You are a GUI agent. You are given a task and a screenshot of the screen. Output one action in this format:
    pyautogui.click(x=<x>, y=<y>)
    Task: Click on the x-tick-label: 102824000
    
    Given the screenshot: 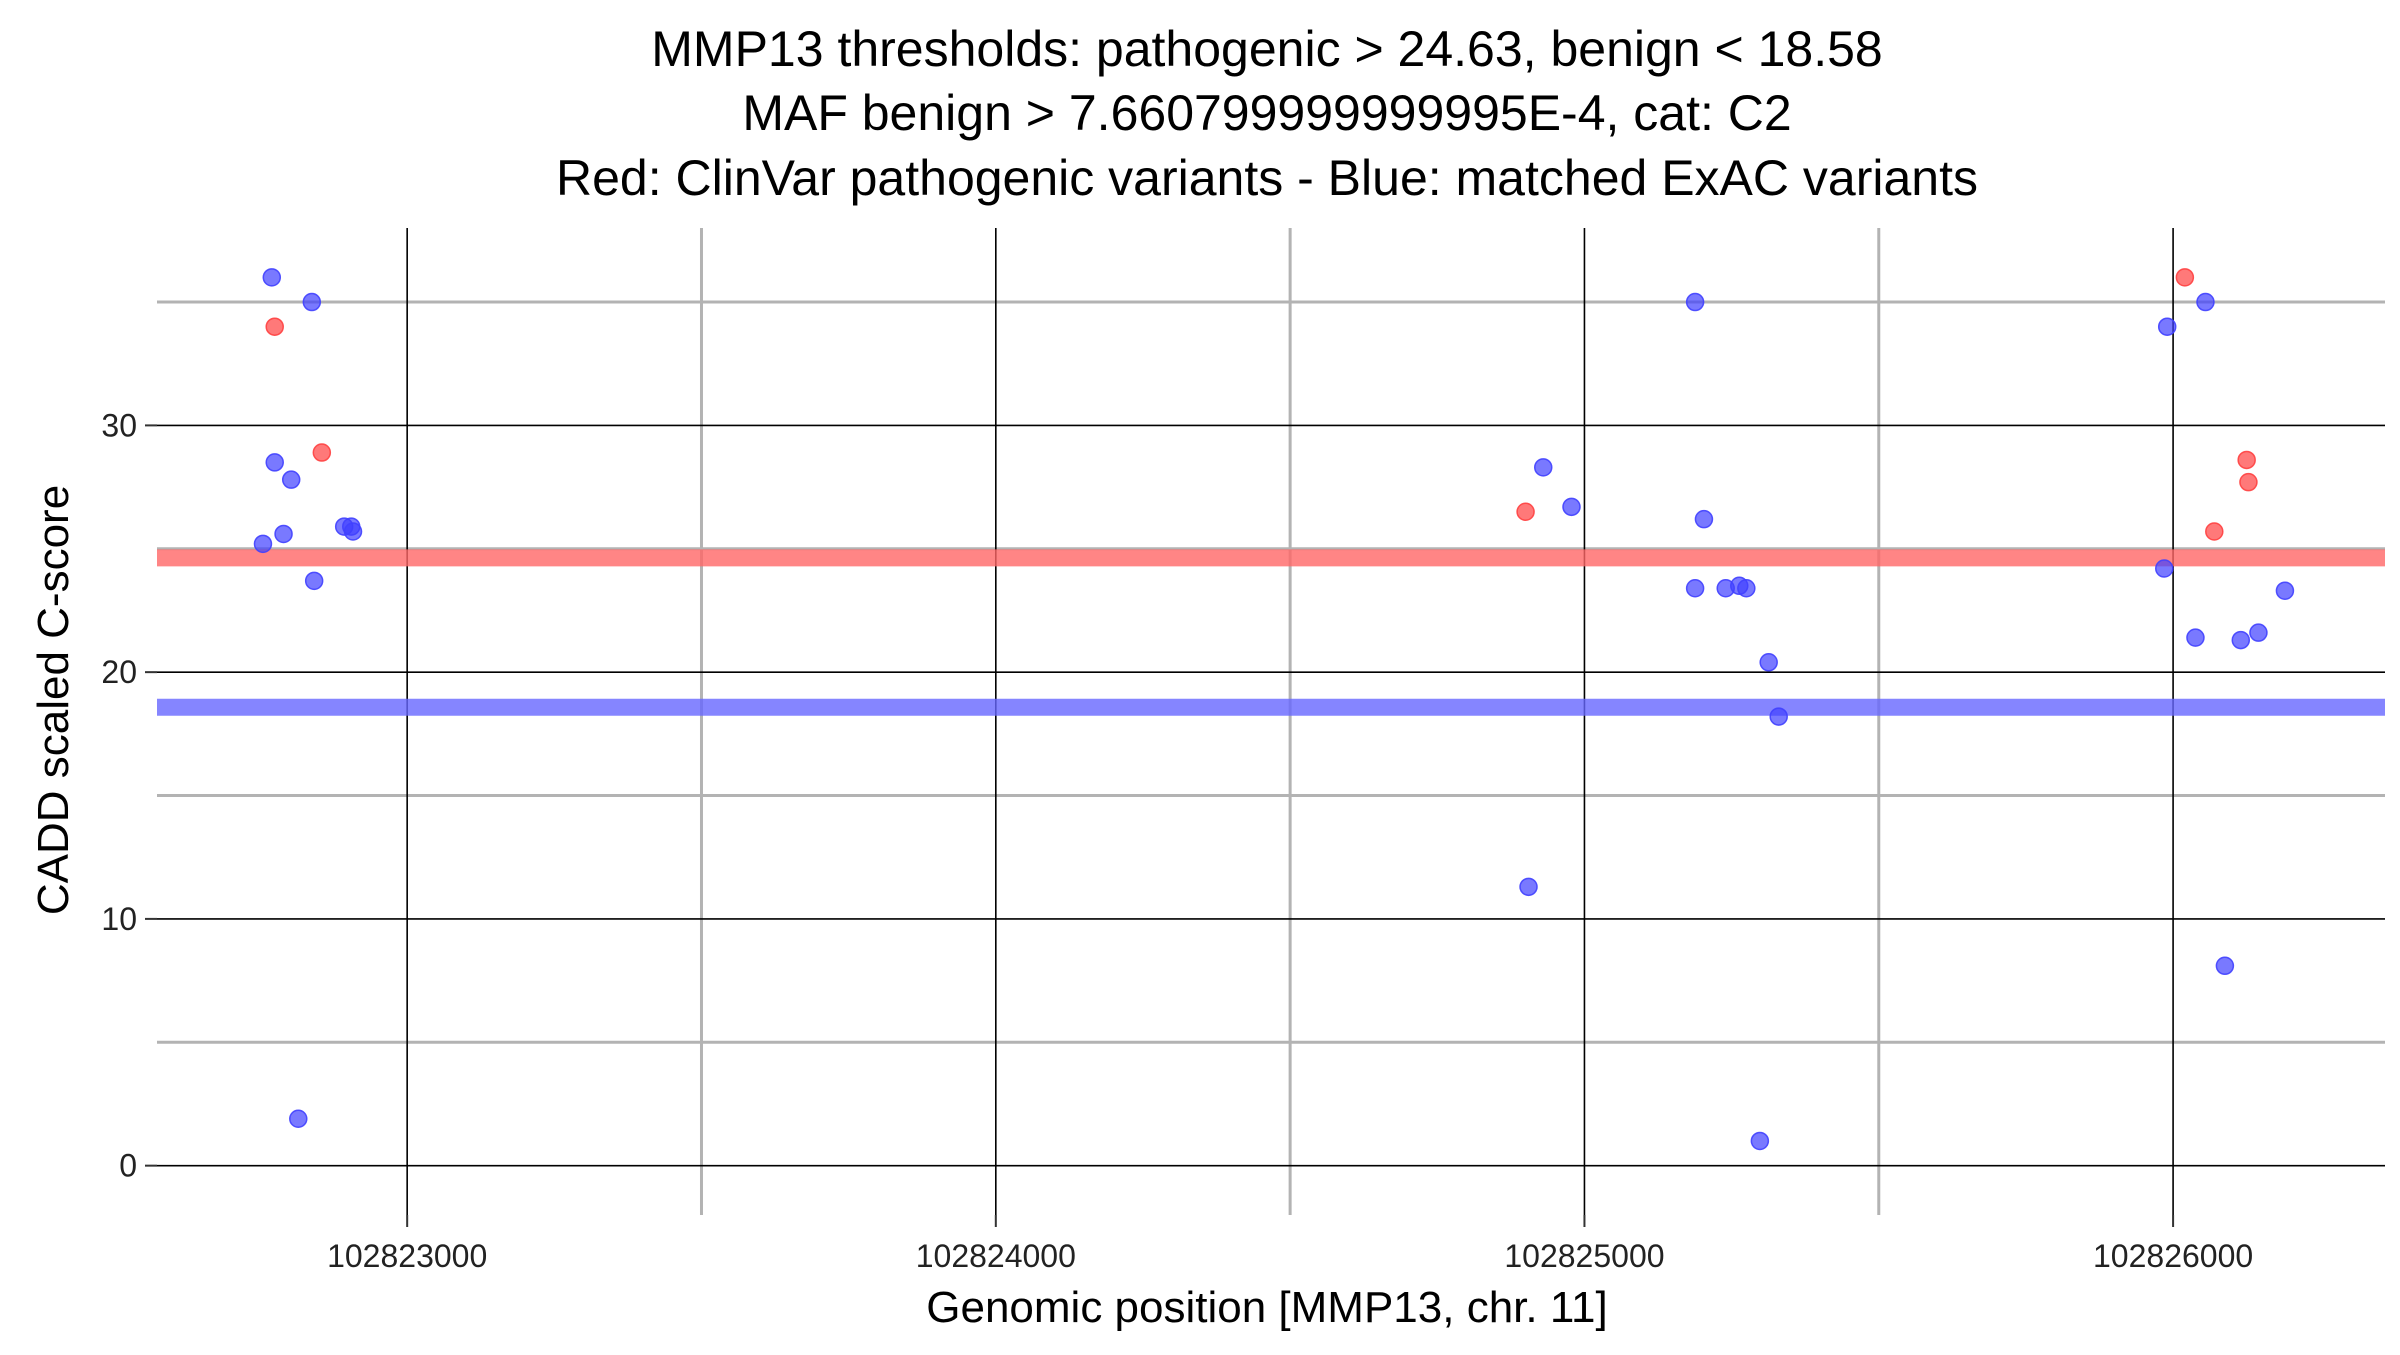 What is the action you would take?
    pyautogui.click(x=996, y=1256)
    